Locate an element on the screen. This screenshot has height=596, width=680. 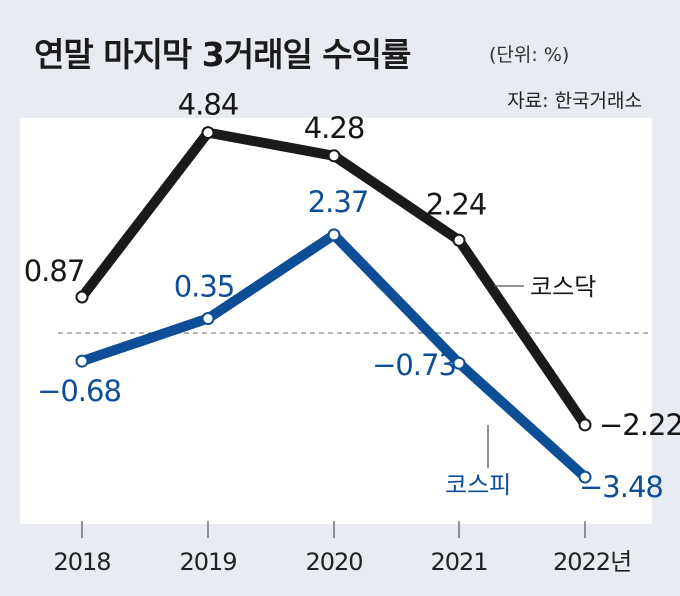
x-tick-label-3: 2021 is located at coordinates (458, 562).